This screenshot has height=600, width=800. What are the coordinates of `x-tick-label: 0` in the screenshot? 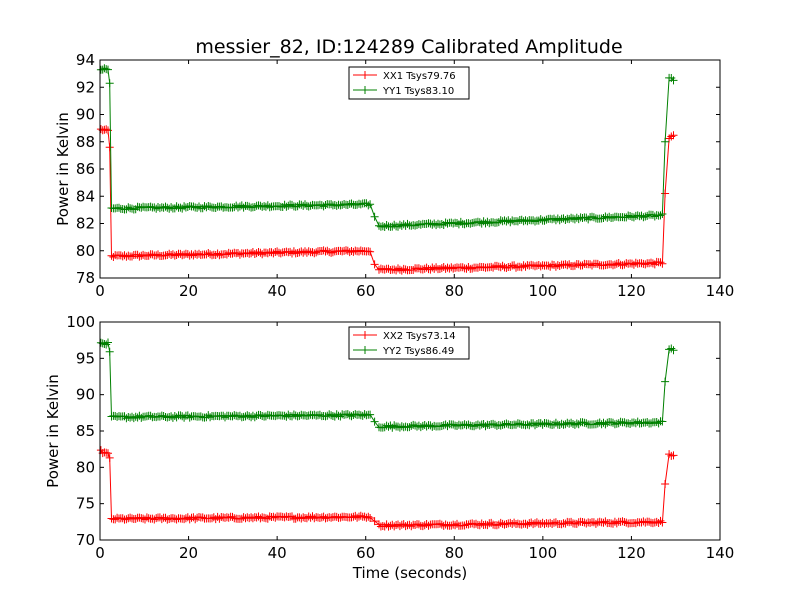 It's located at (100, 553).